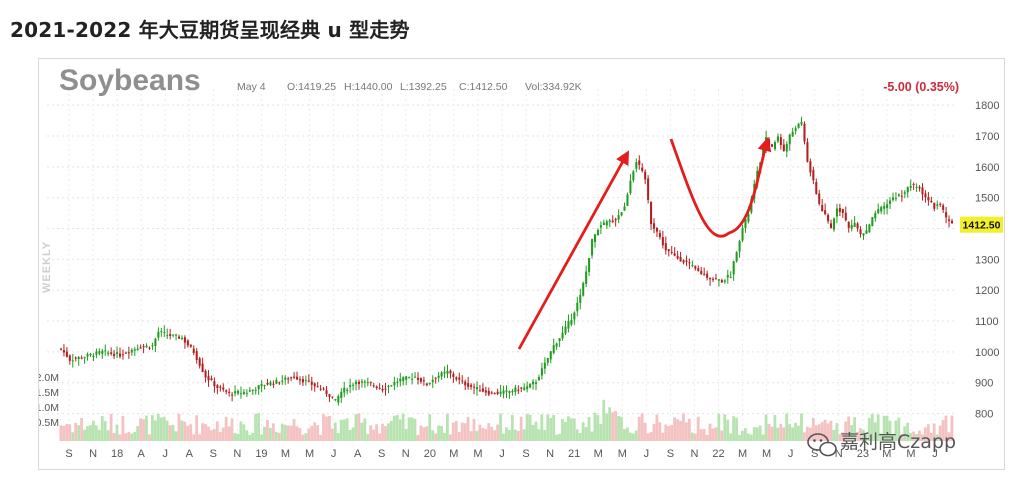  What do you see at coordinates (791, 454) in the screenshot?
I see `x-tick-30: J` at bounding box center [791, 454].